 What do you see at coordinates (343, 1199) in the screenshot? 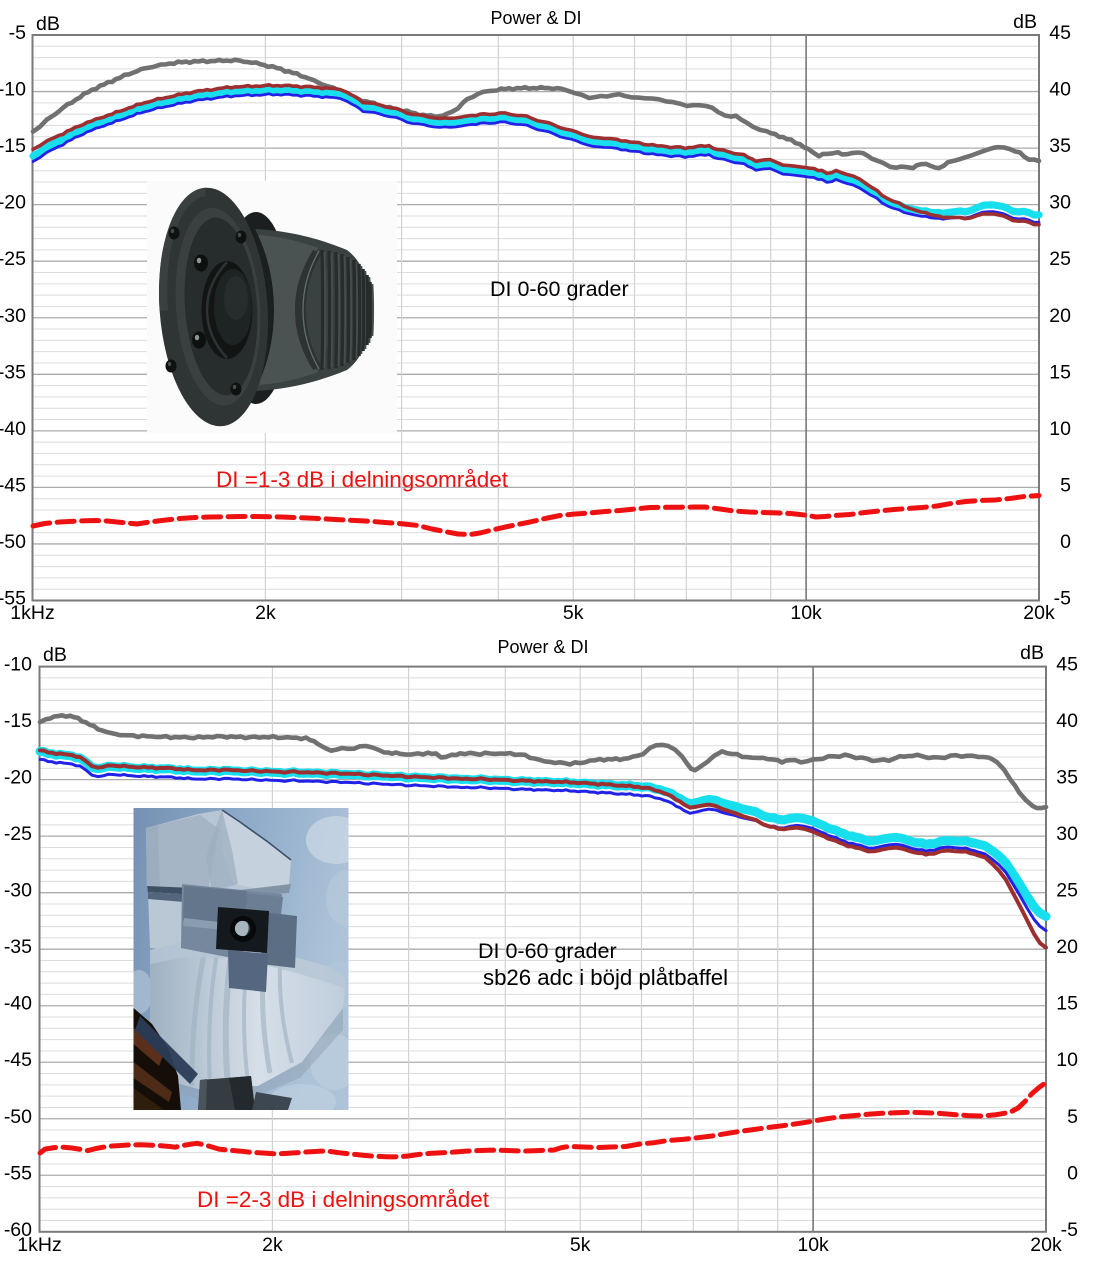
I see `svg-text: DI =2-3 dB i delningsområdet` at bounding box center [343, 1199].